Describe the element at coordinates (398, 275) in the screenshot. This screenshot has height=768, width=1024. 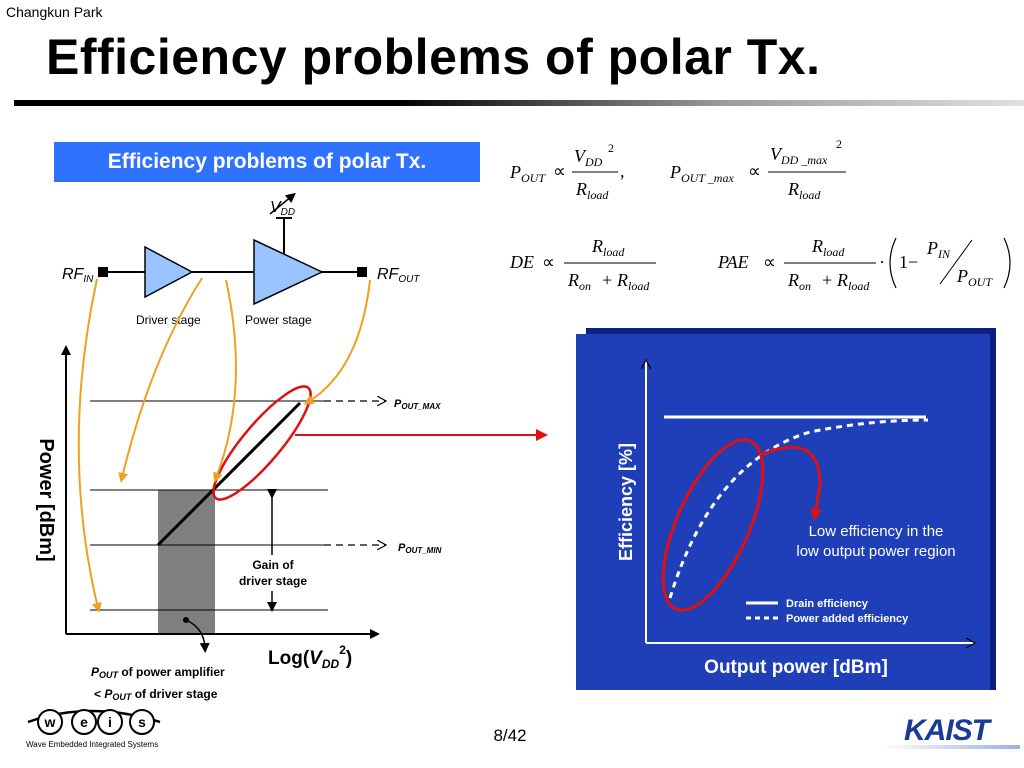
I see `rf-out-label: RFOUT` at that location.